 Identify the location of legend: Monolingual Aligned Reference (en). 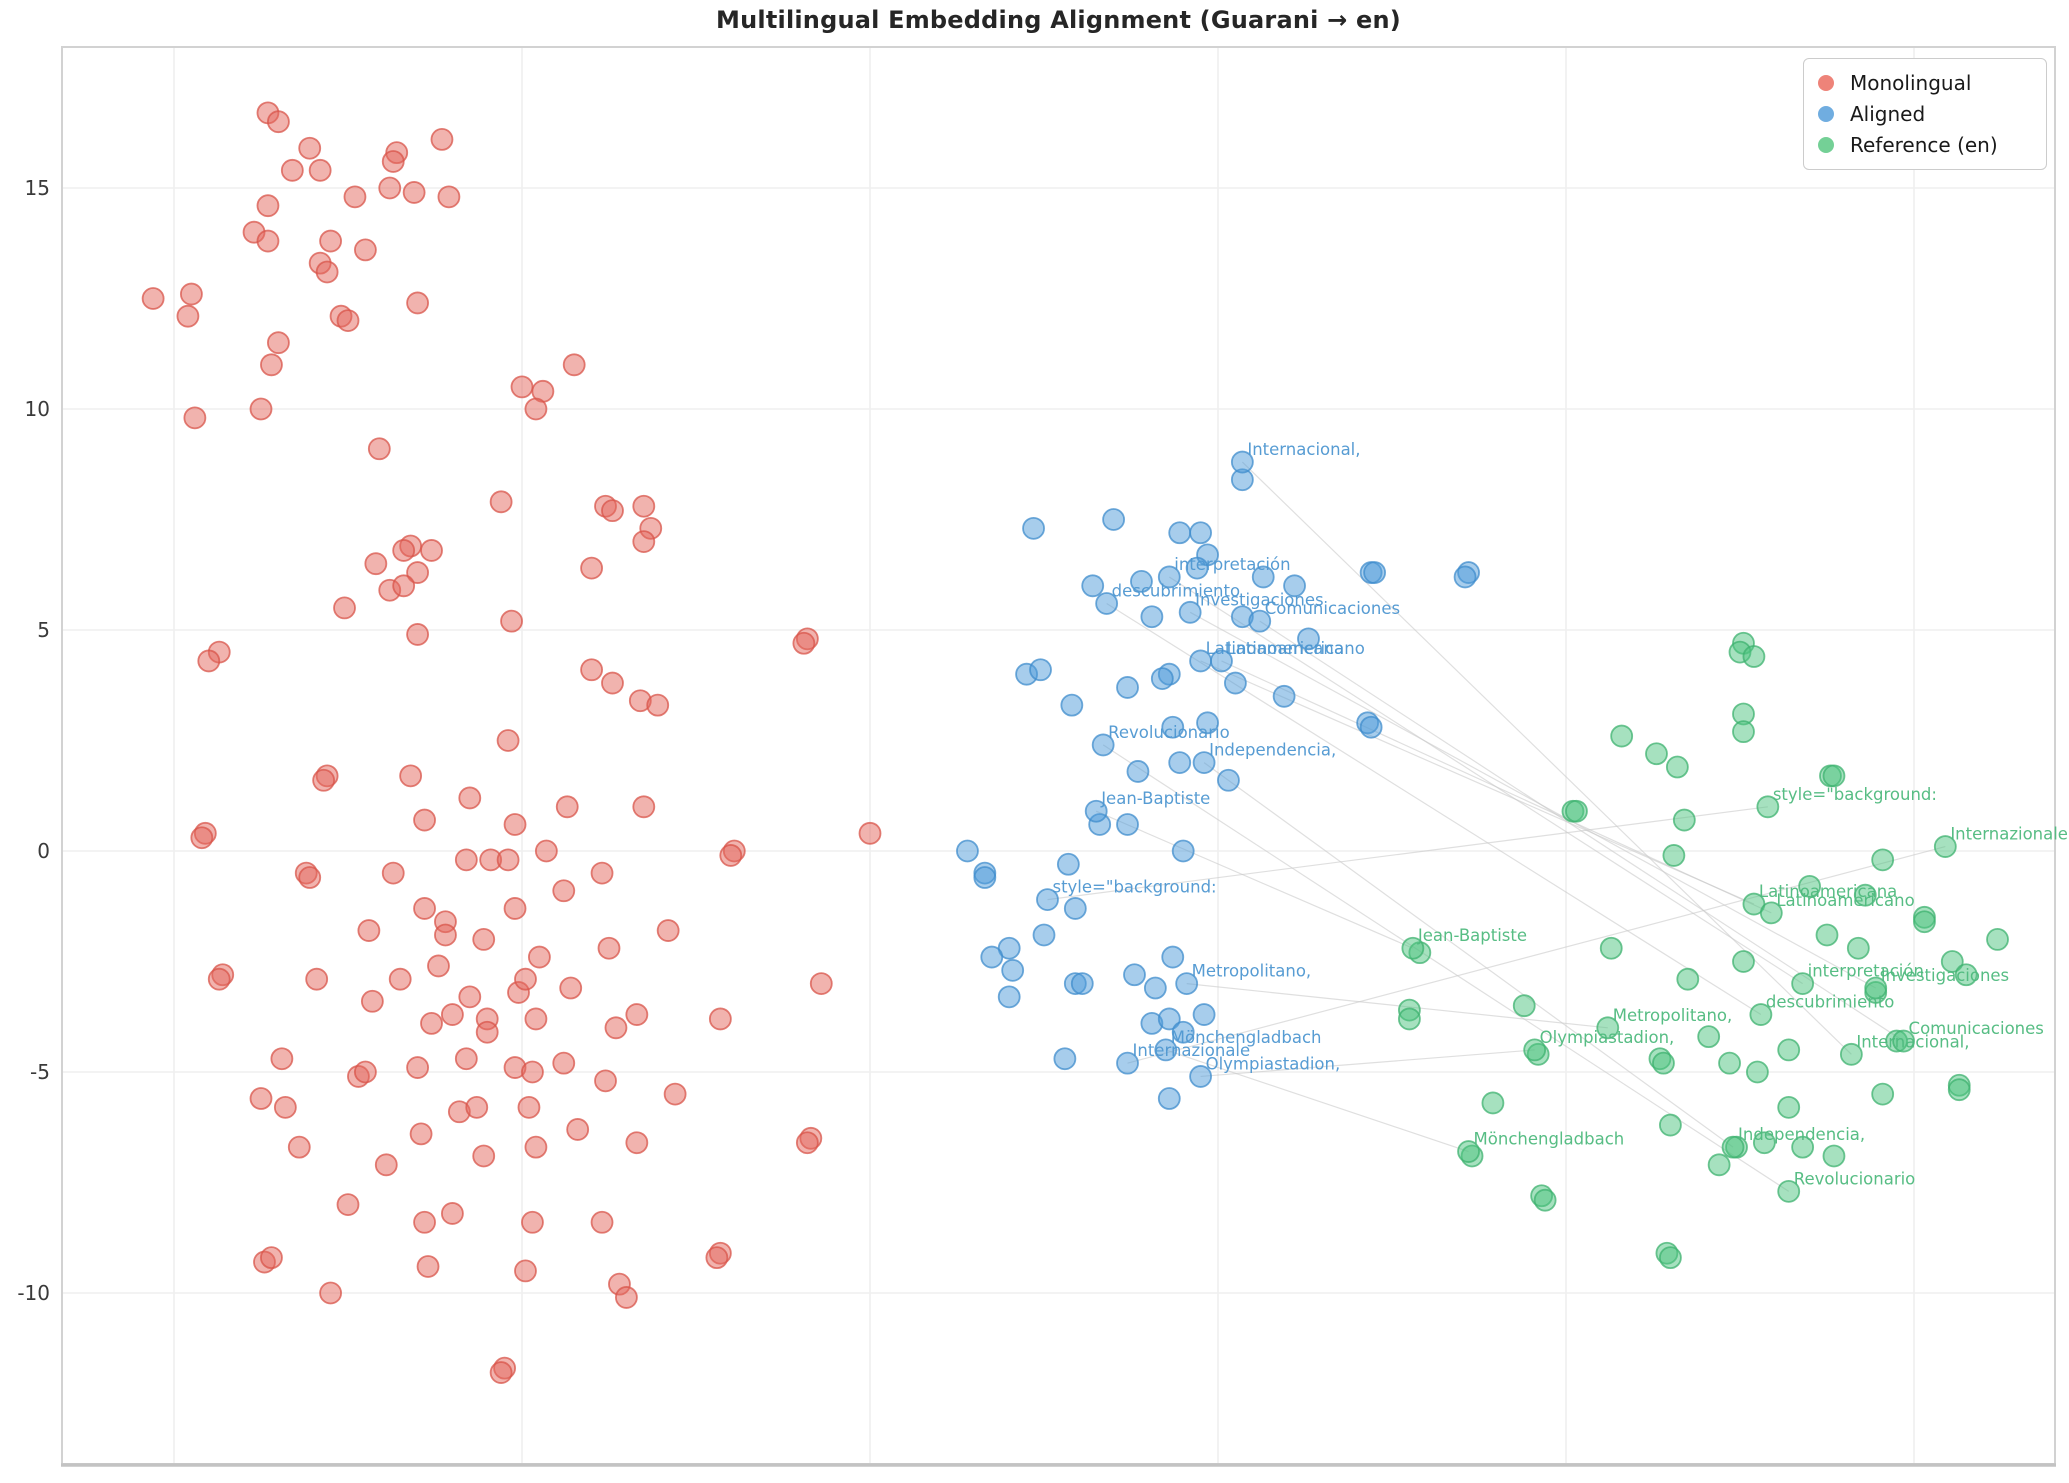
(1925, 114).